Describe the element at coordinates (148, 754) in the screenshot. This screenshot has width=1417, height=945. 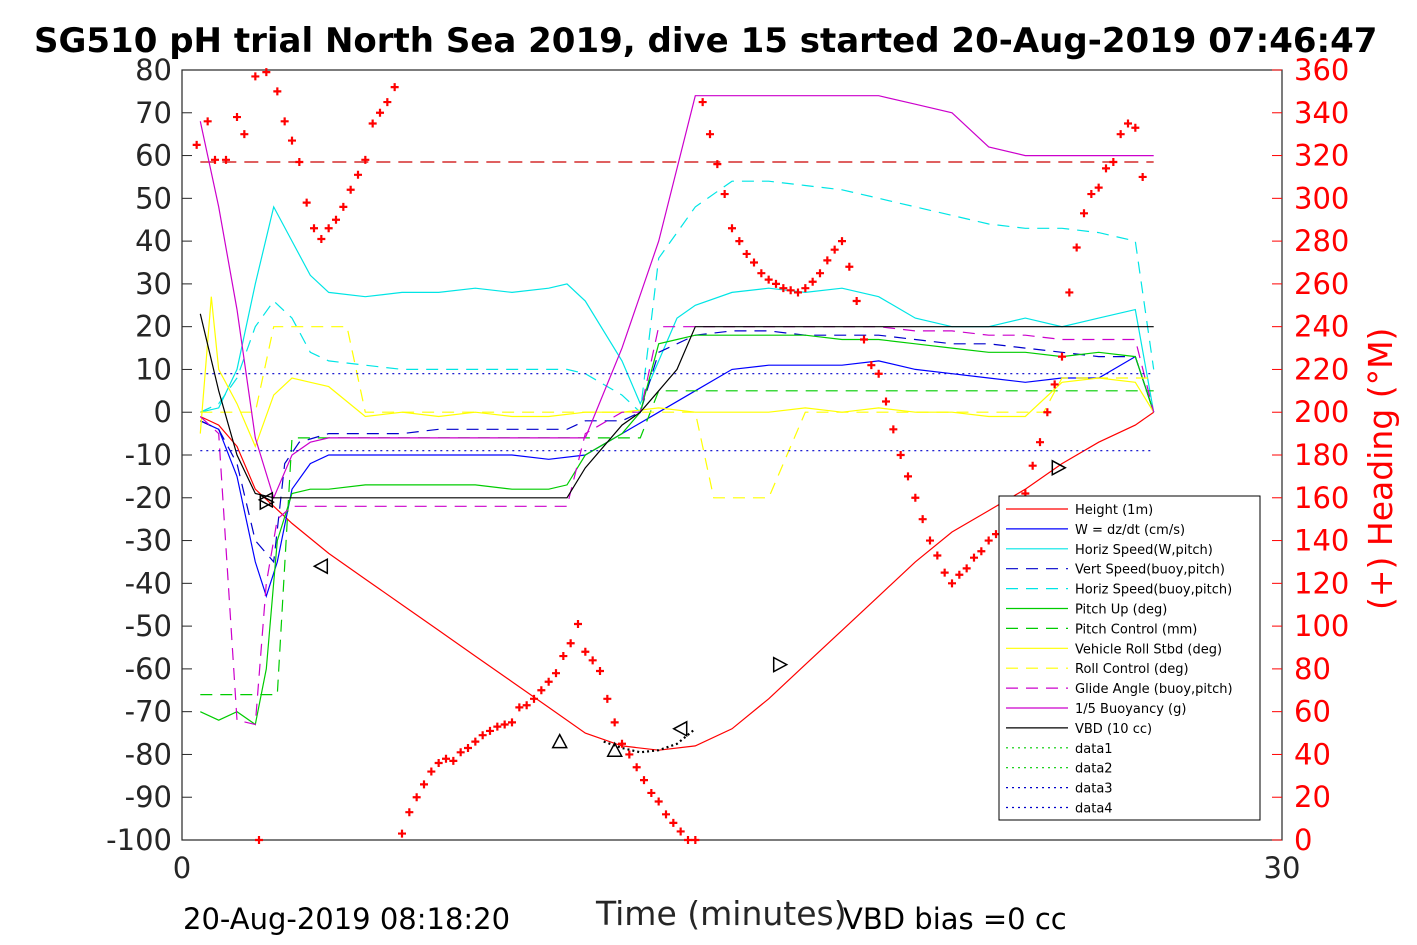
I see `y-tick-label: -80` at that location.